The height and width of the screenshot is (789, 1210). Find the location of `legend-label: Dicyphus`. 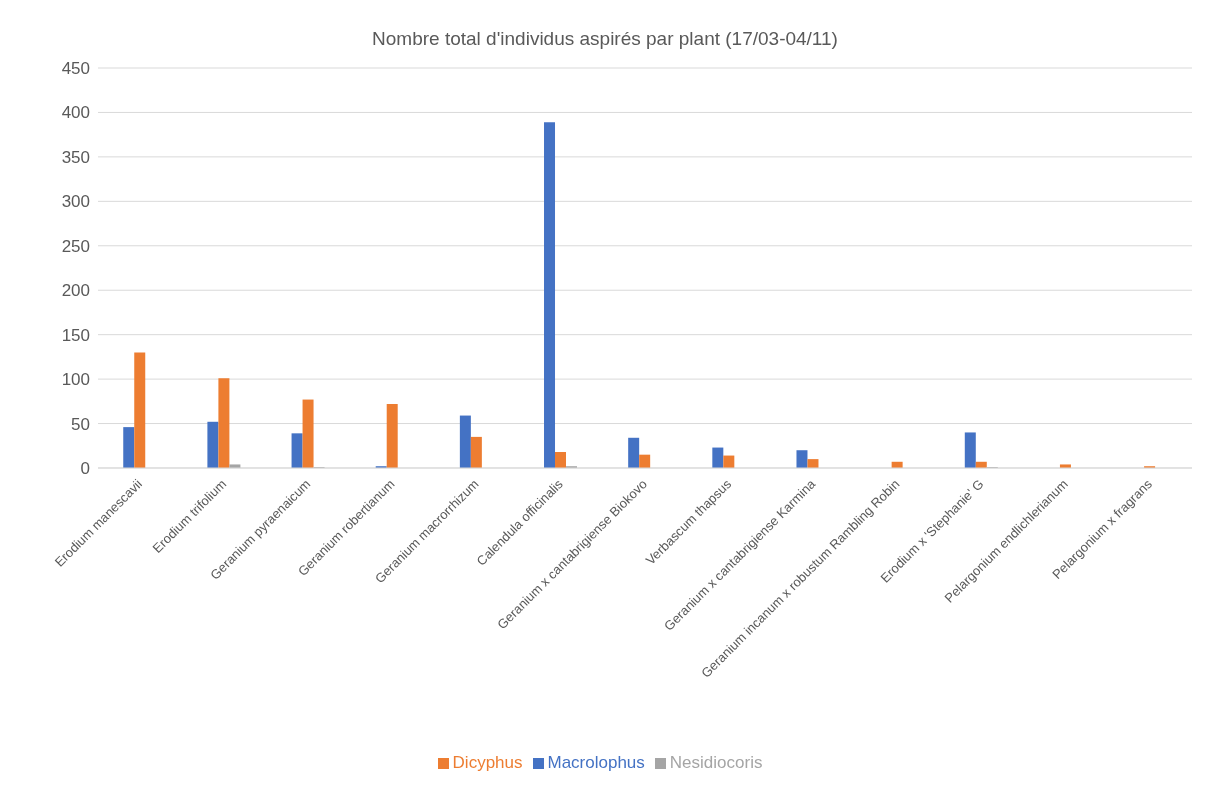

legend-label: Dicyphus is located at coordinates (487, 762).